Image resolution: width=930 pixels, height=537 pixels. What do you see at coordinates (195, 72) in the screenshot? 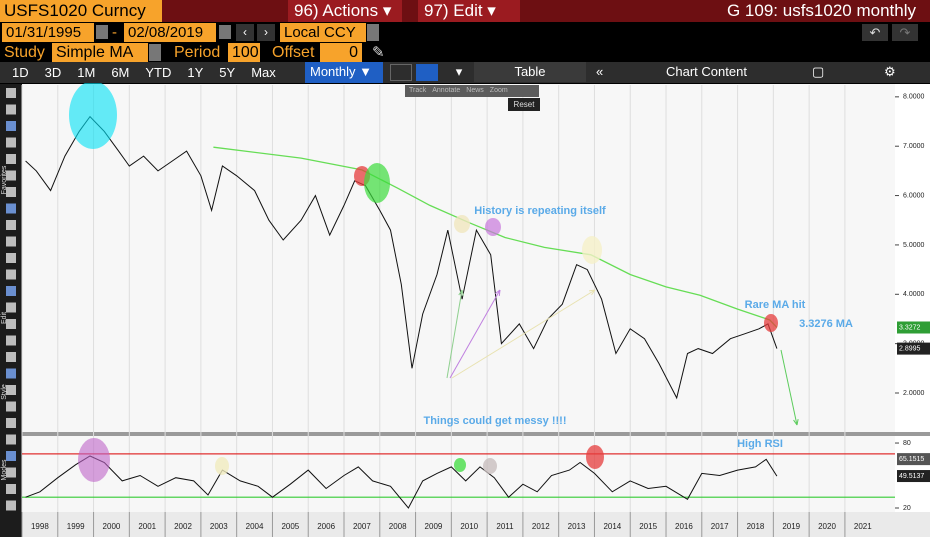
I see `period-button: 1Y` at bounding box center [195, 72].